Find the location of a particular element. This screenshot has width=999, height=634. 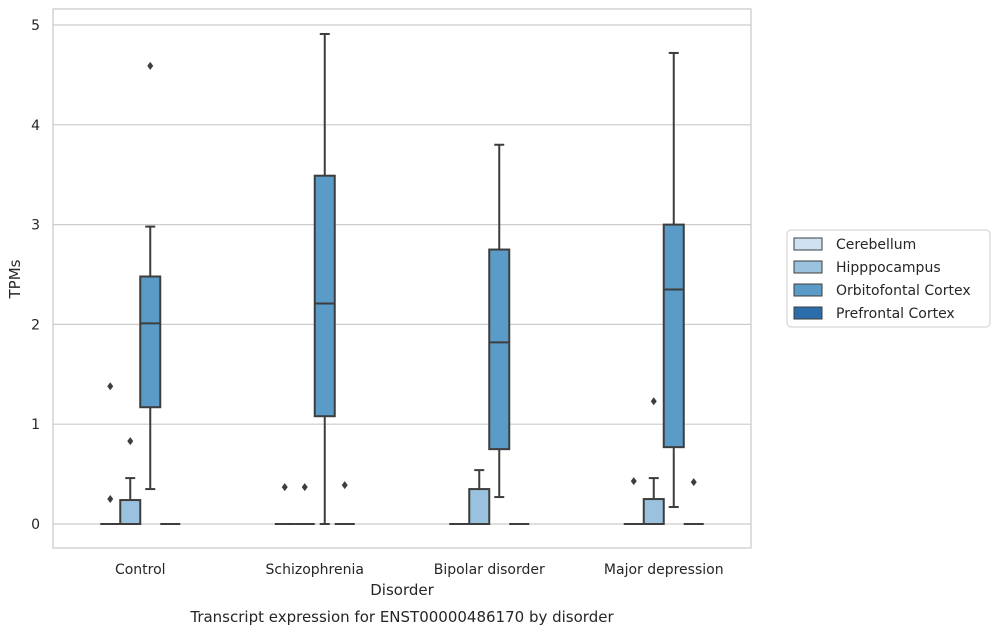

y-tick-labels: 0 1 2 3 4 5 is located at coordinates (35, 275).